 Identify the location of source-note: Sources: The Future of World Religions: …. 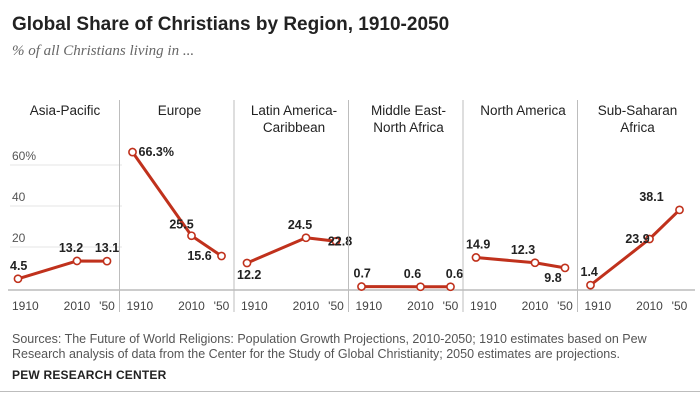
(329, 346).